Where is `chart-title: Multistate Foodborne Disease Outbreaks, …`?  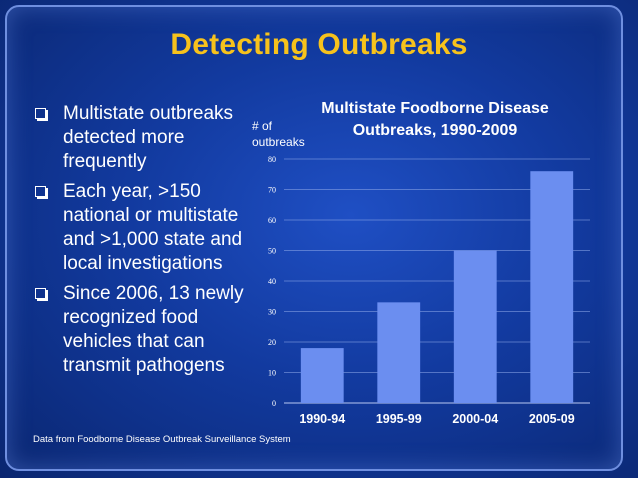 chart-title: Multistate Foodborne Disease Outbreaks, … is located at coordinates (435, 119).